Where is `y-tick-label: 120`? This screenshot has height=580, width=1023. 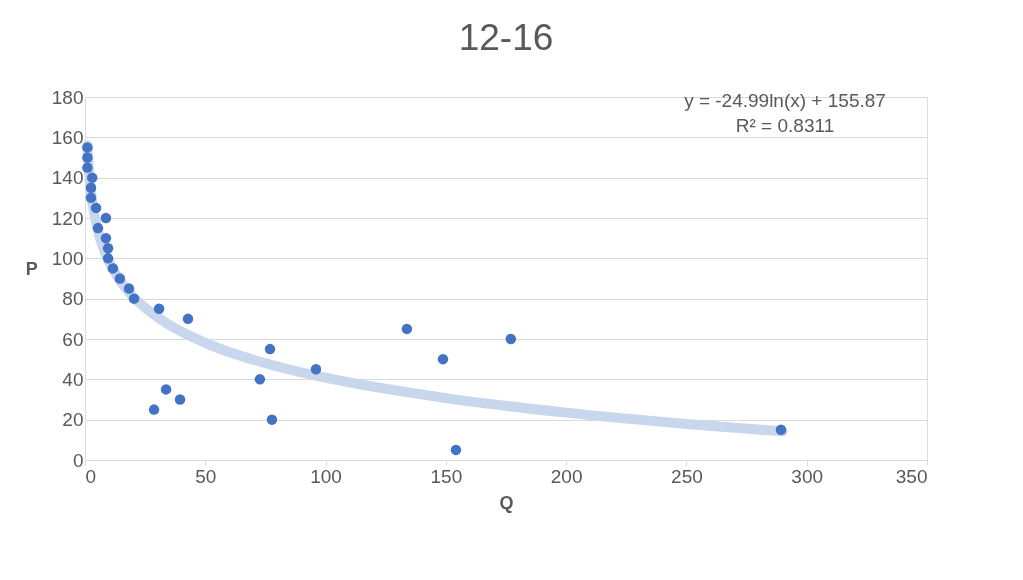
y-tick-label: 120 is located at coordinates (67, 218).